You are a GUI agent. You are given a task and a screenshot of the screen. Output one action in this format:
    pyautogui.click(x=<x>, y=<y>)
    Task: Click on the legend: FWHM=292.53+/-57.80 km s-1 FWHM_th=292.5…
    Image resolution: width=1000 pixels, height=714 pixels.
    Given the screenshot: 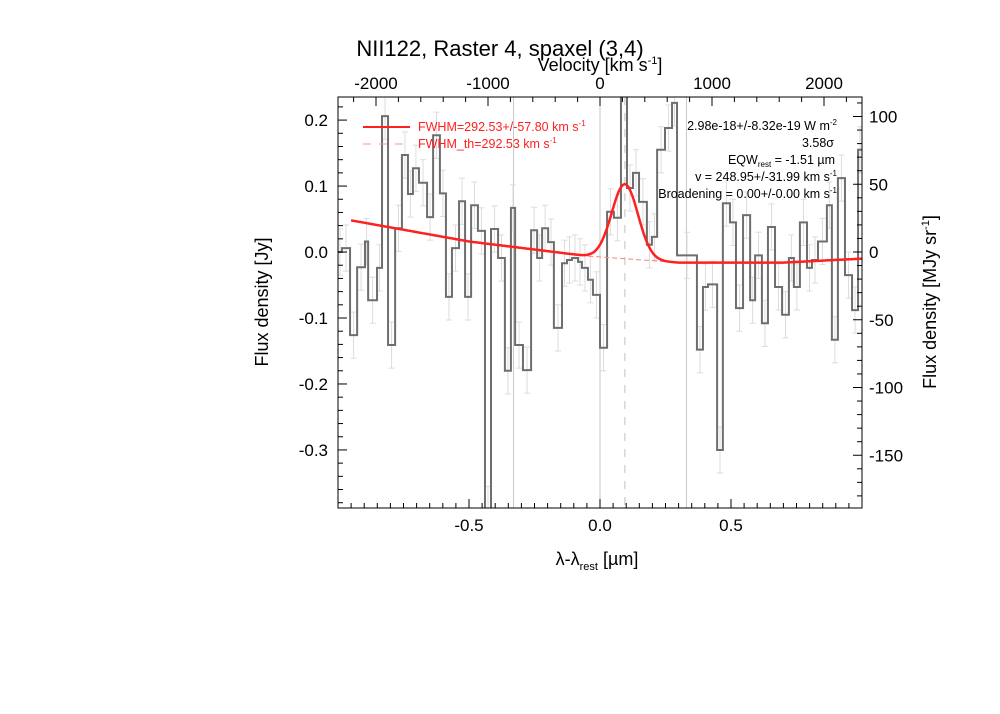 What is the action you would take?
    pyautogui.click(x=474, y=135)
    